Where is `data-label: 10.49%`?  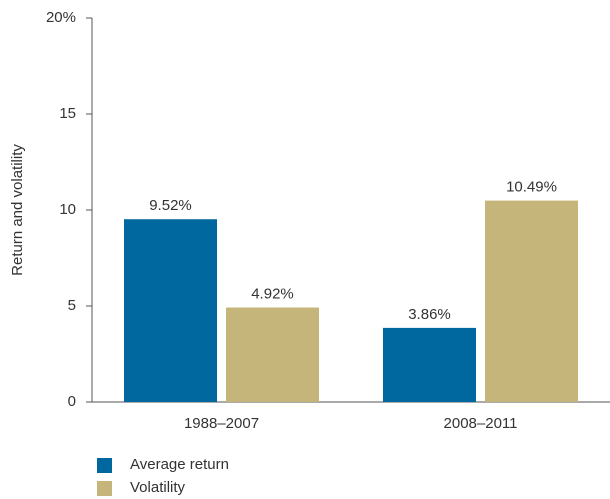 data-label: 10.49% is located at coordinates (531, 187).